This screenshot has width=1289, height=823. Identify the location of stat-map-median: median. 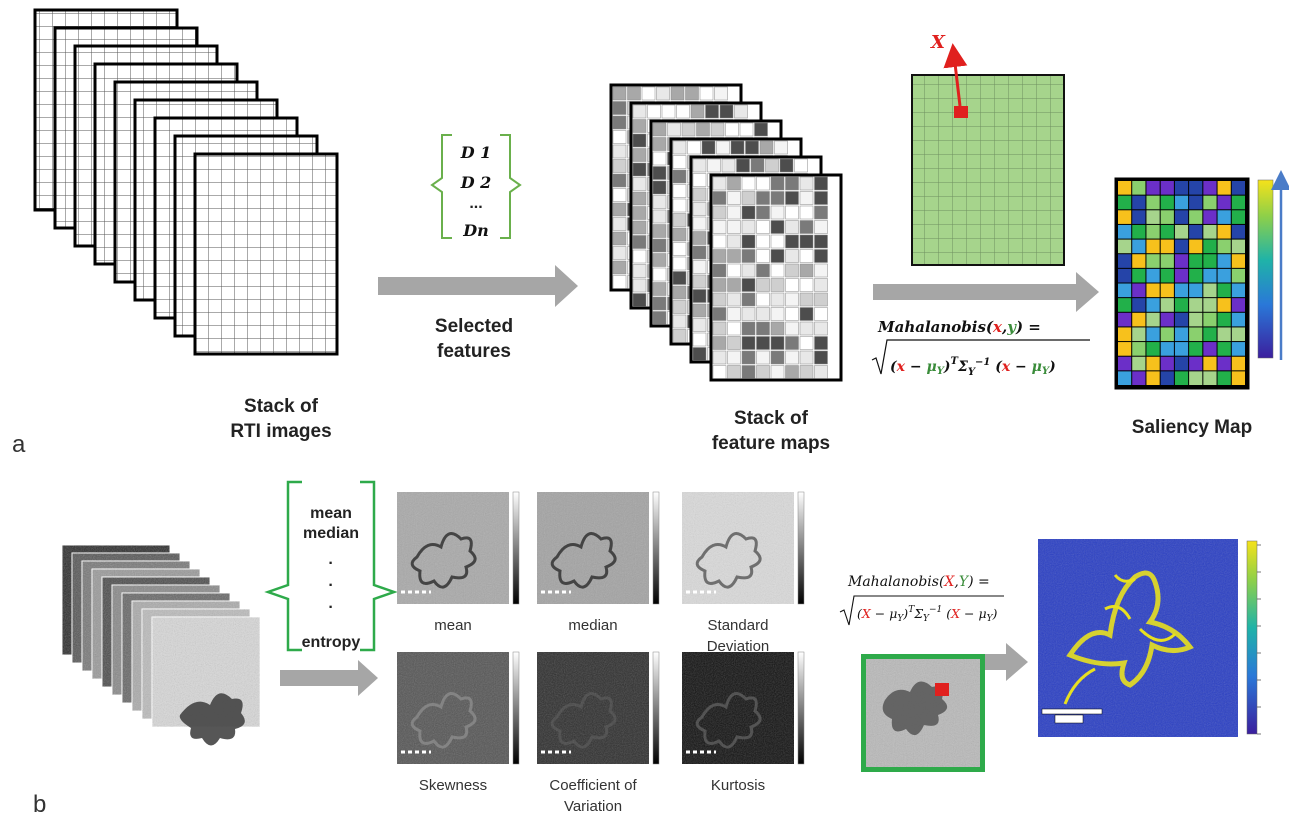
(598, 562).